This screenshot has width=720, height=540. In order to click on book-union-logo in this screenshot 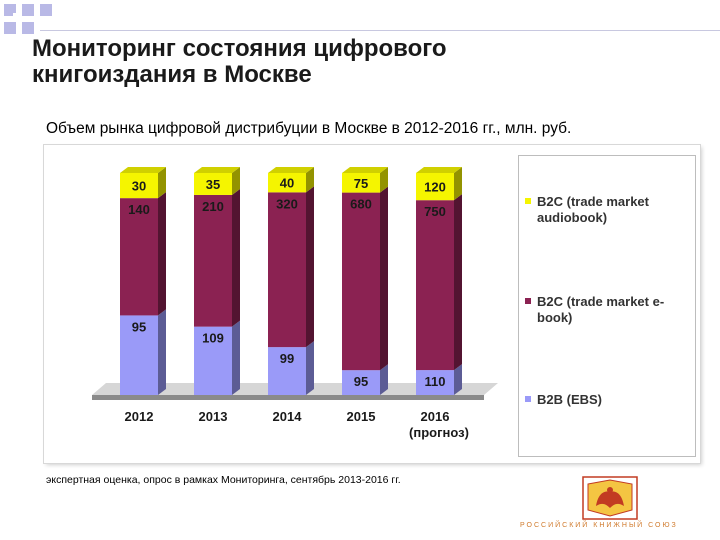, I will do `click(610, 498)`.